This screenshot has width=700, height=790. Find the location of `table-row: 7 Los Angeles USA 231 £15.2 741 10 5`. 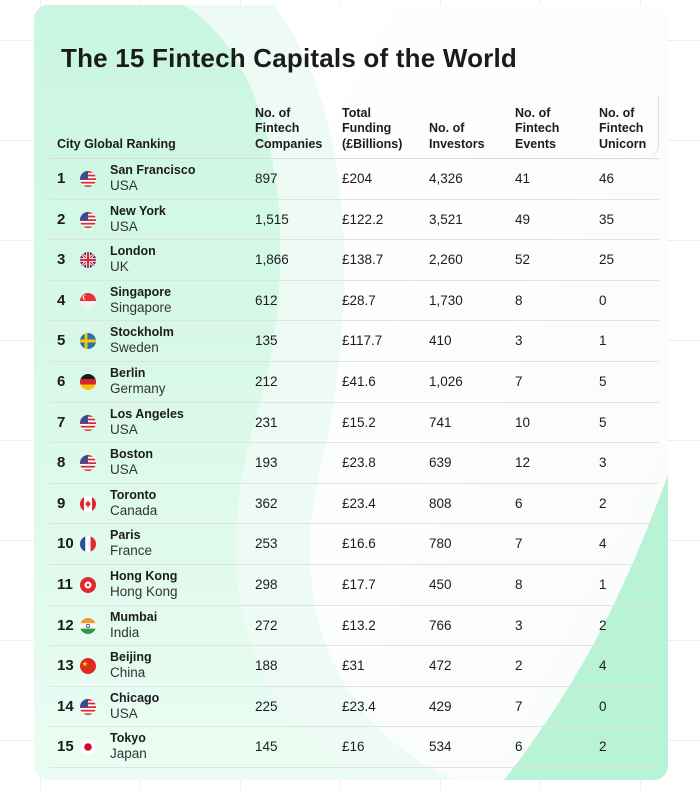

table-row: 7 Los Angeles USA 231 £15.2 741 10 5 is located at coordinates (354, 423).